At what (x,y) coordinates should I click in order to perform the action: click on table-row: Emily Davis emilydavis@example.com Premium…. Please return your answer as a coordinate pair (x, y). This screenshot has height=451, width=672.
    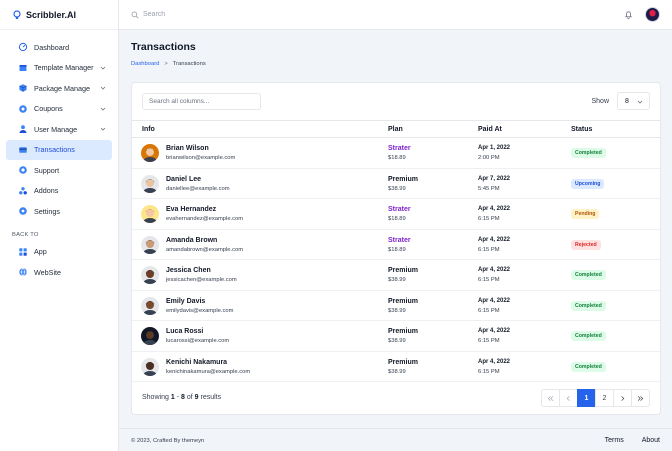
    Looking at the image, I should click on (396, 306).